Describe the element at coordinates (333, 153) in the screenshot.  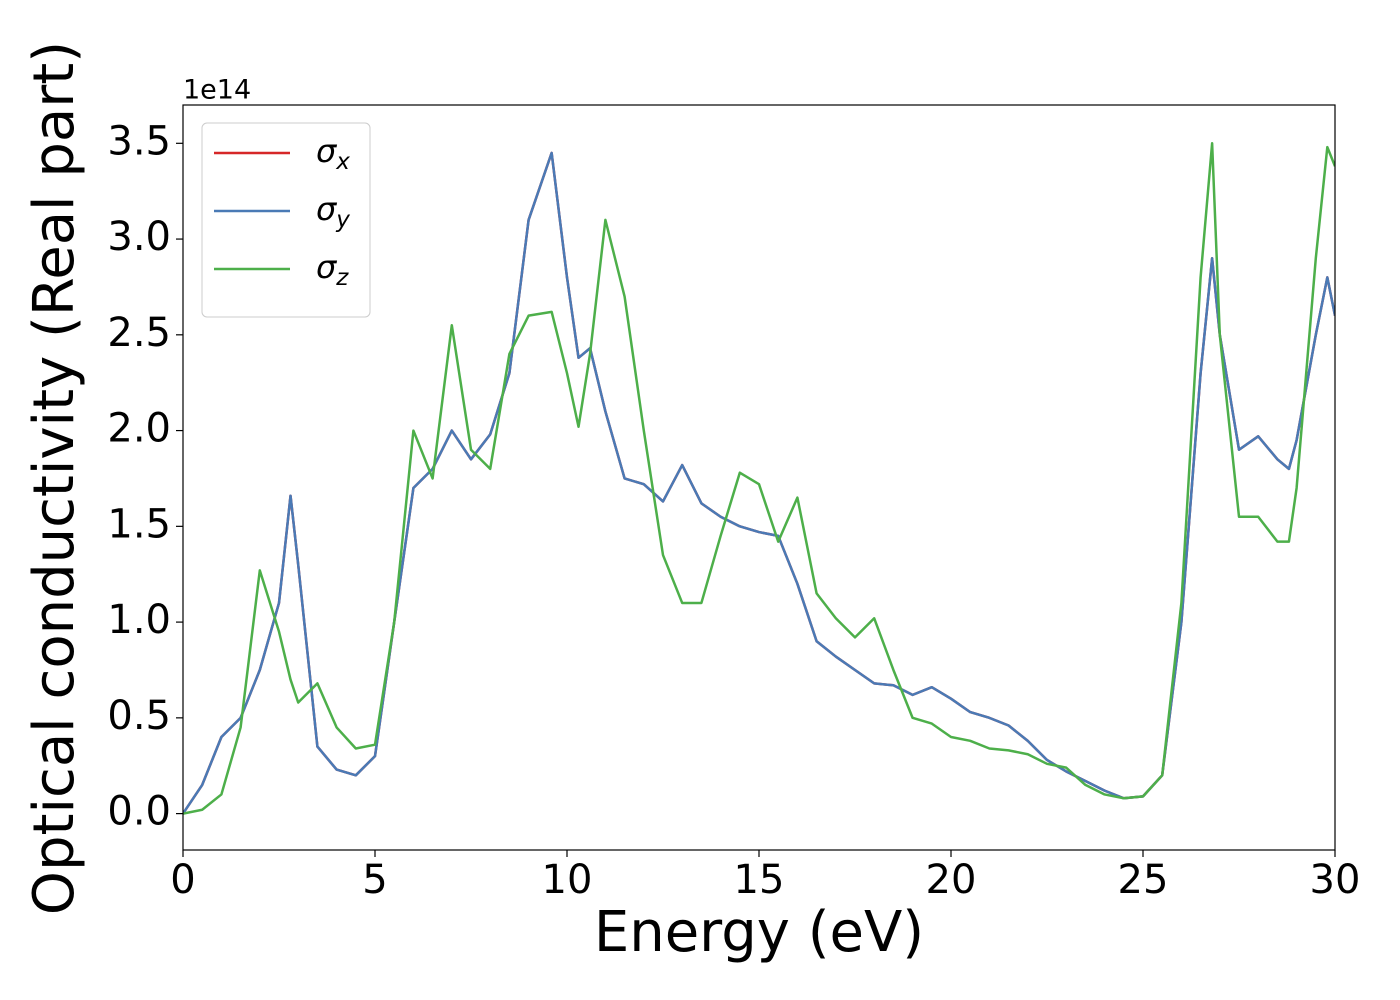
I see `legend-label: σx` at that location.